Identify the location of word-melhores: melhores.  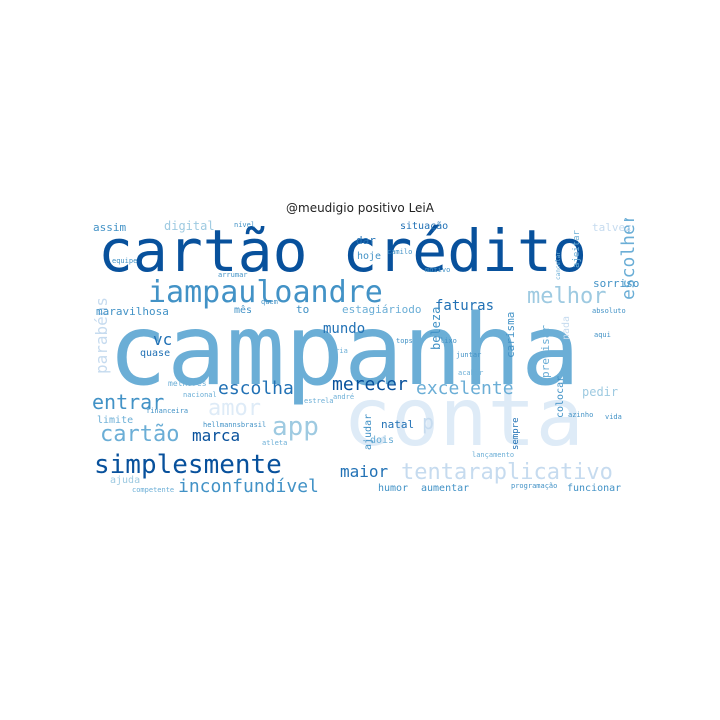
(187, 383).